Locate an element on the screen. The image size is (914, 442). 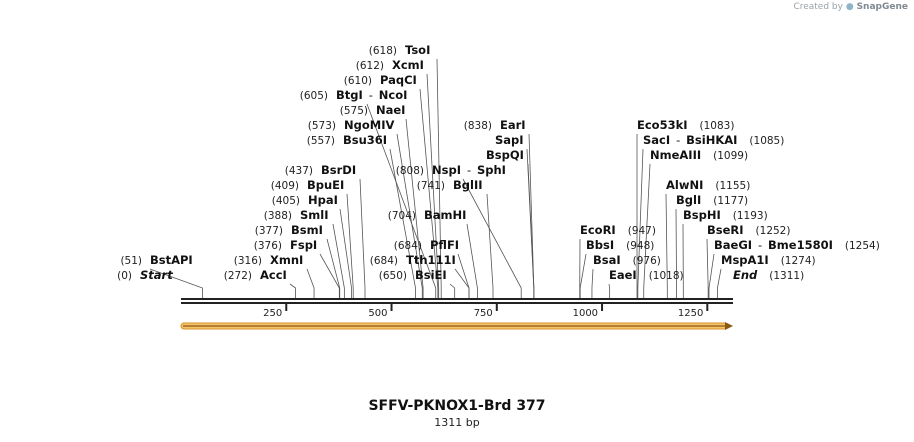
site-label-ecori: EcoRI(947) is located at coordinates (618, 230).